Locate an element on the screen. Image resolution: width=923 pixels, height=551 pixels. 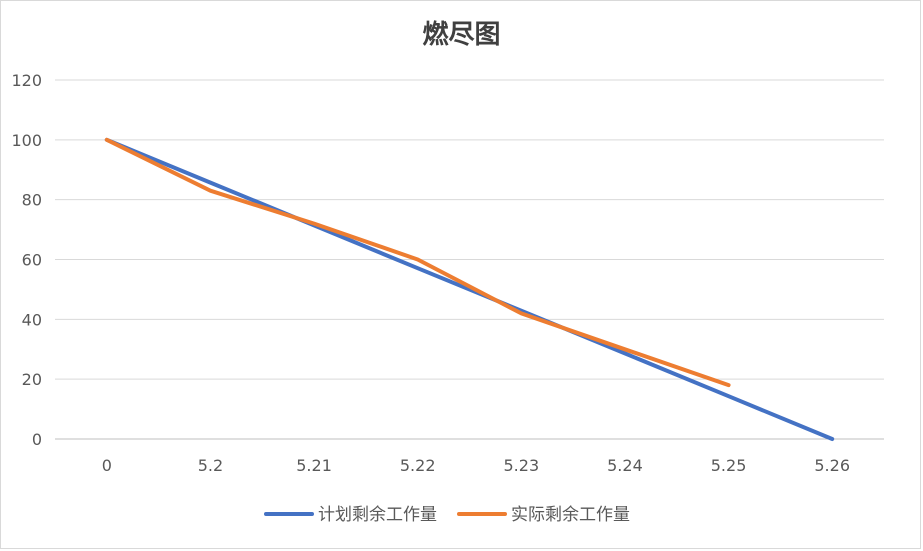
x-tick-label: 5.21 is located at coordinates (314, 465).